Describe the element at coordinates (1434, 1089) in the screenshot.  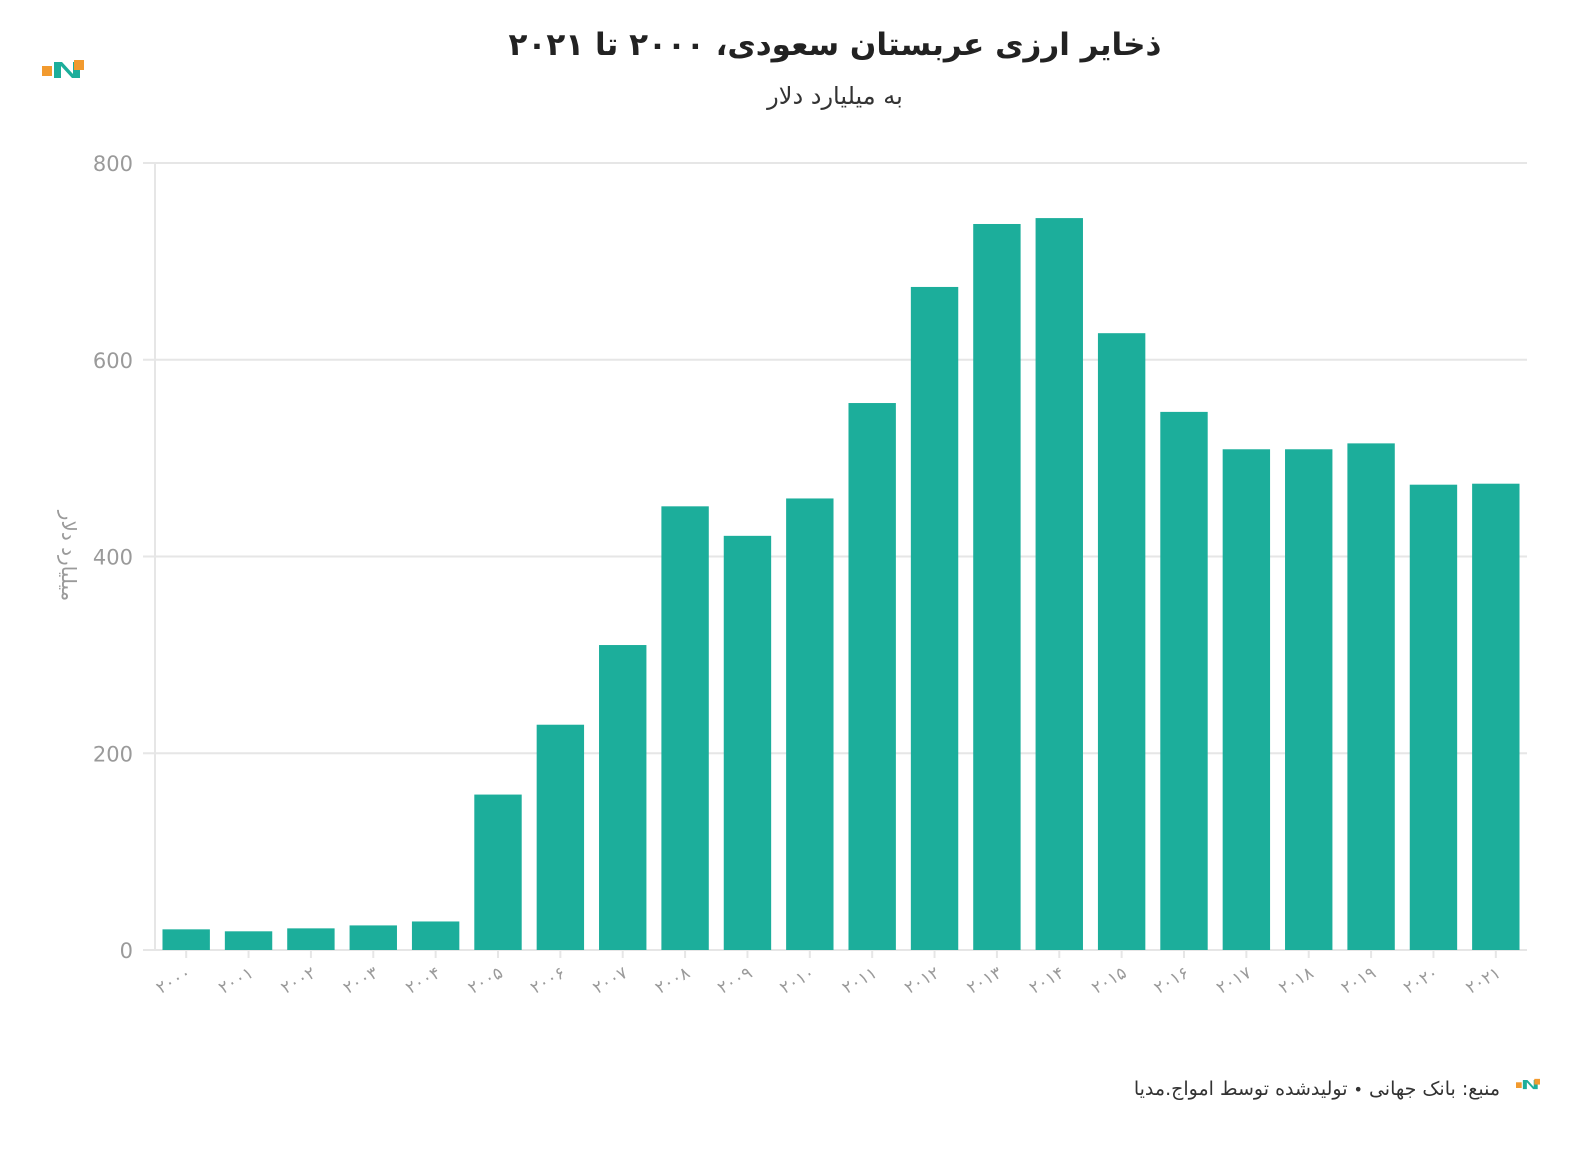
I see `source-label: منبع: بانک جهانی` at that location.